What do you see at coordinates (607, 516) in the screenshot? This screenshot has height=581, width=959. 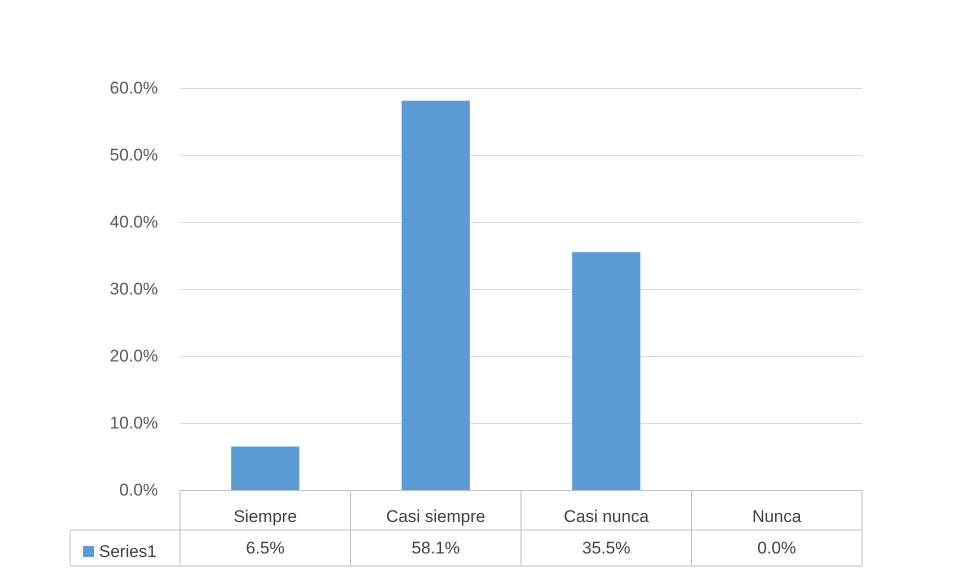 I see `x-tick-label: Casi nunca` at bounding box center [607, 516].